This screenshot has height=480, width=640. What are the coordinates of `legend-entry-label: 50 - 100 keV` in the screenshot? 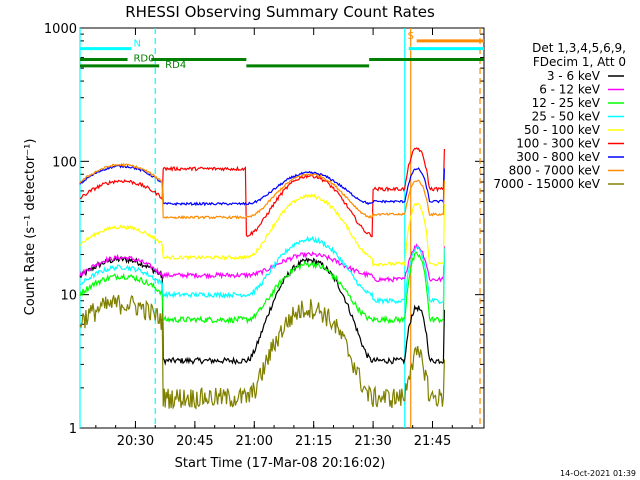 It's located at (562, 130).